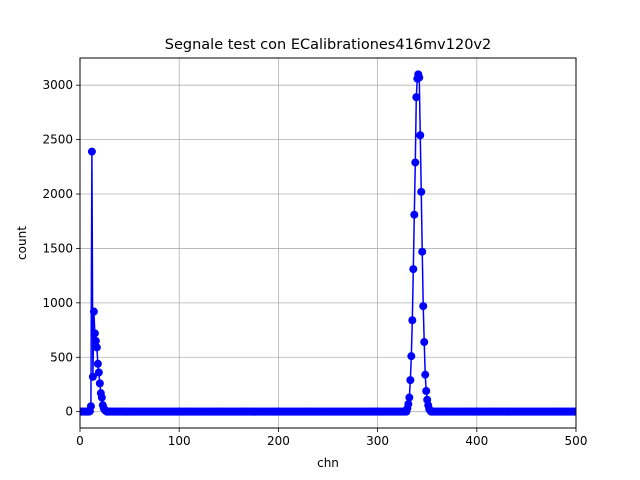  I want to click on x-axis-label: chn, so click(328, 463).